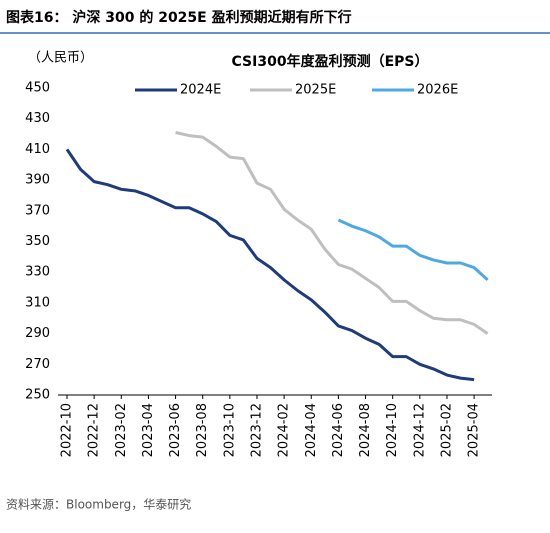 The height and width of the screenshot is (533, 550). Describe the element at coordinates (175, 430) in the screenshot. I see `x-tick-label: 2023-06` at that location.